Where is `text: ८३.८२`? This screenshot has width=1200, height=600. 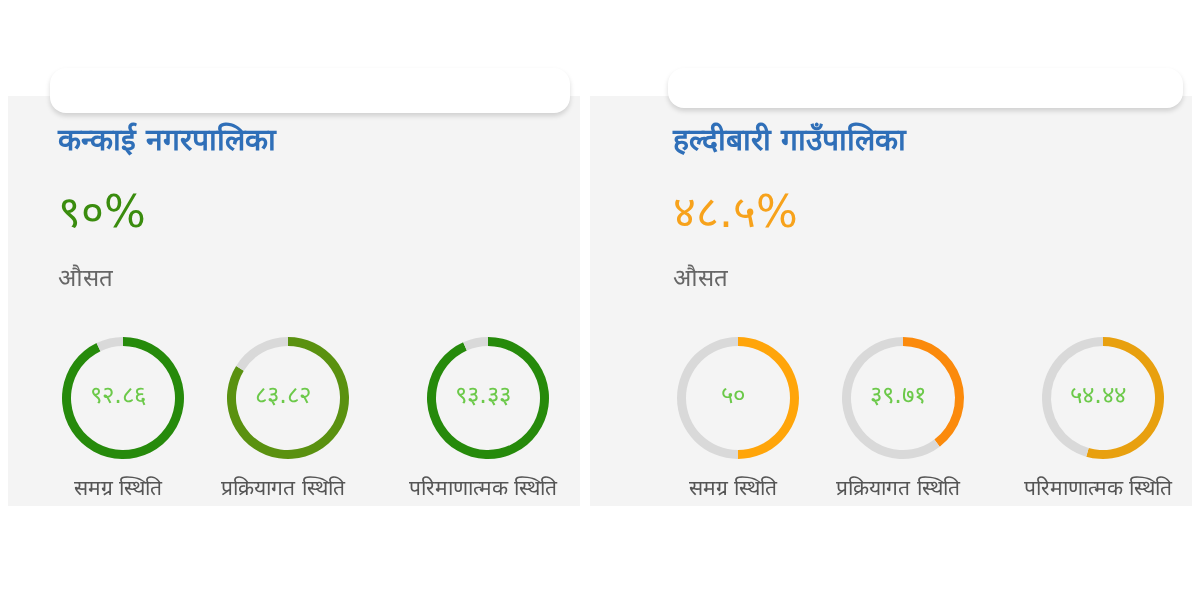 text: ८३.८२ is located at coordinates (283, 395).